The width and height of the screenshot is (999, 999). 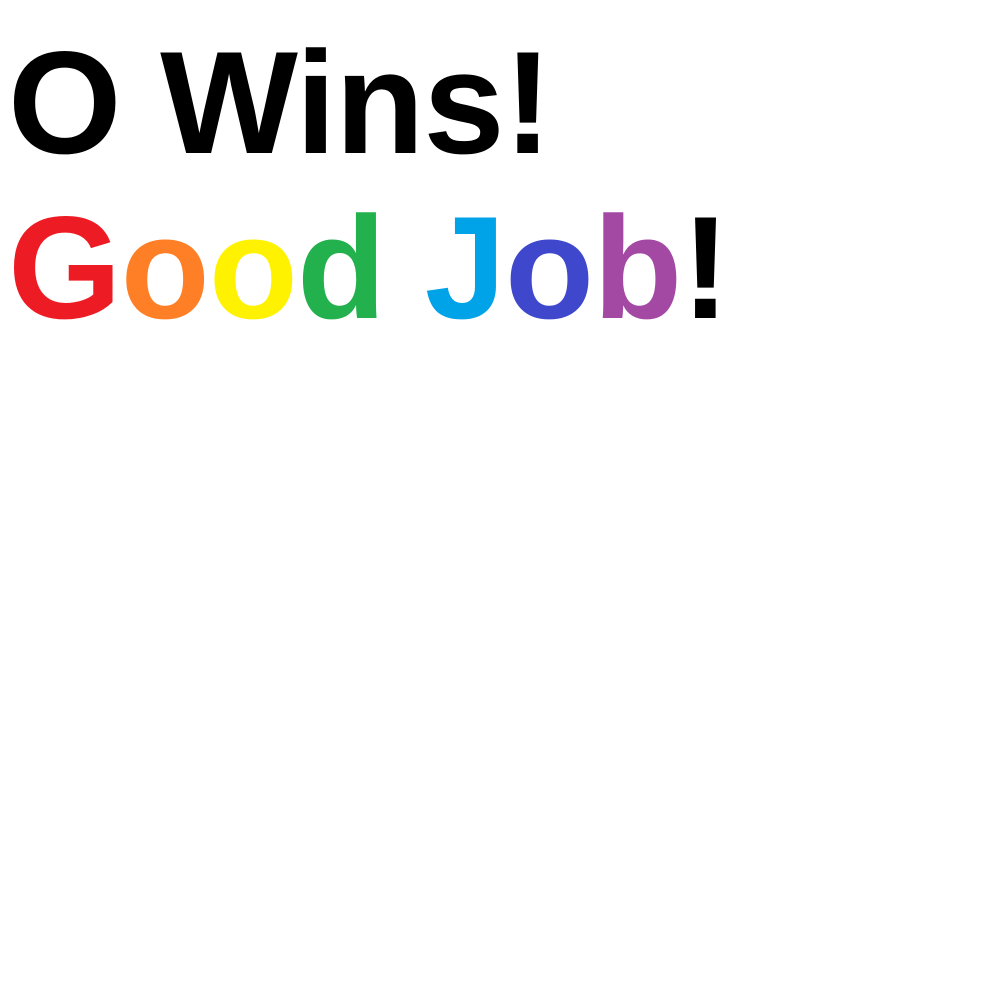 I want to click on praise-space, so click(x=405, y=268).